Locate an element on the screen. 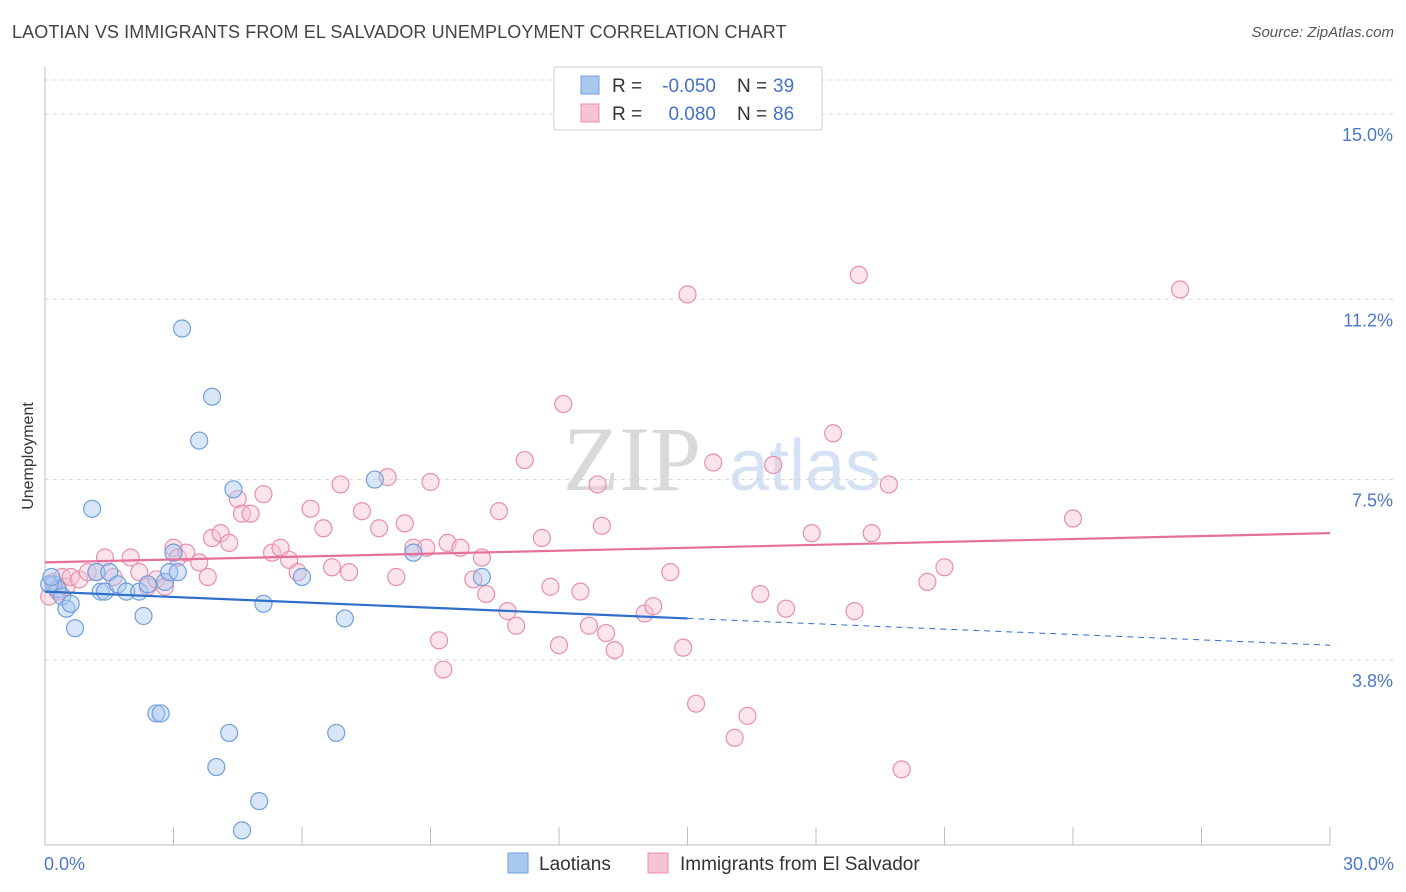  y-tick-label: 3.8% is located at coordinates (1372, 681).